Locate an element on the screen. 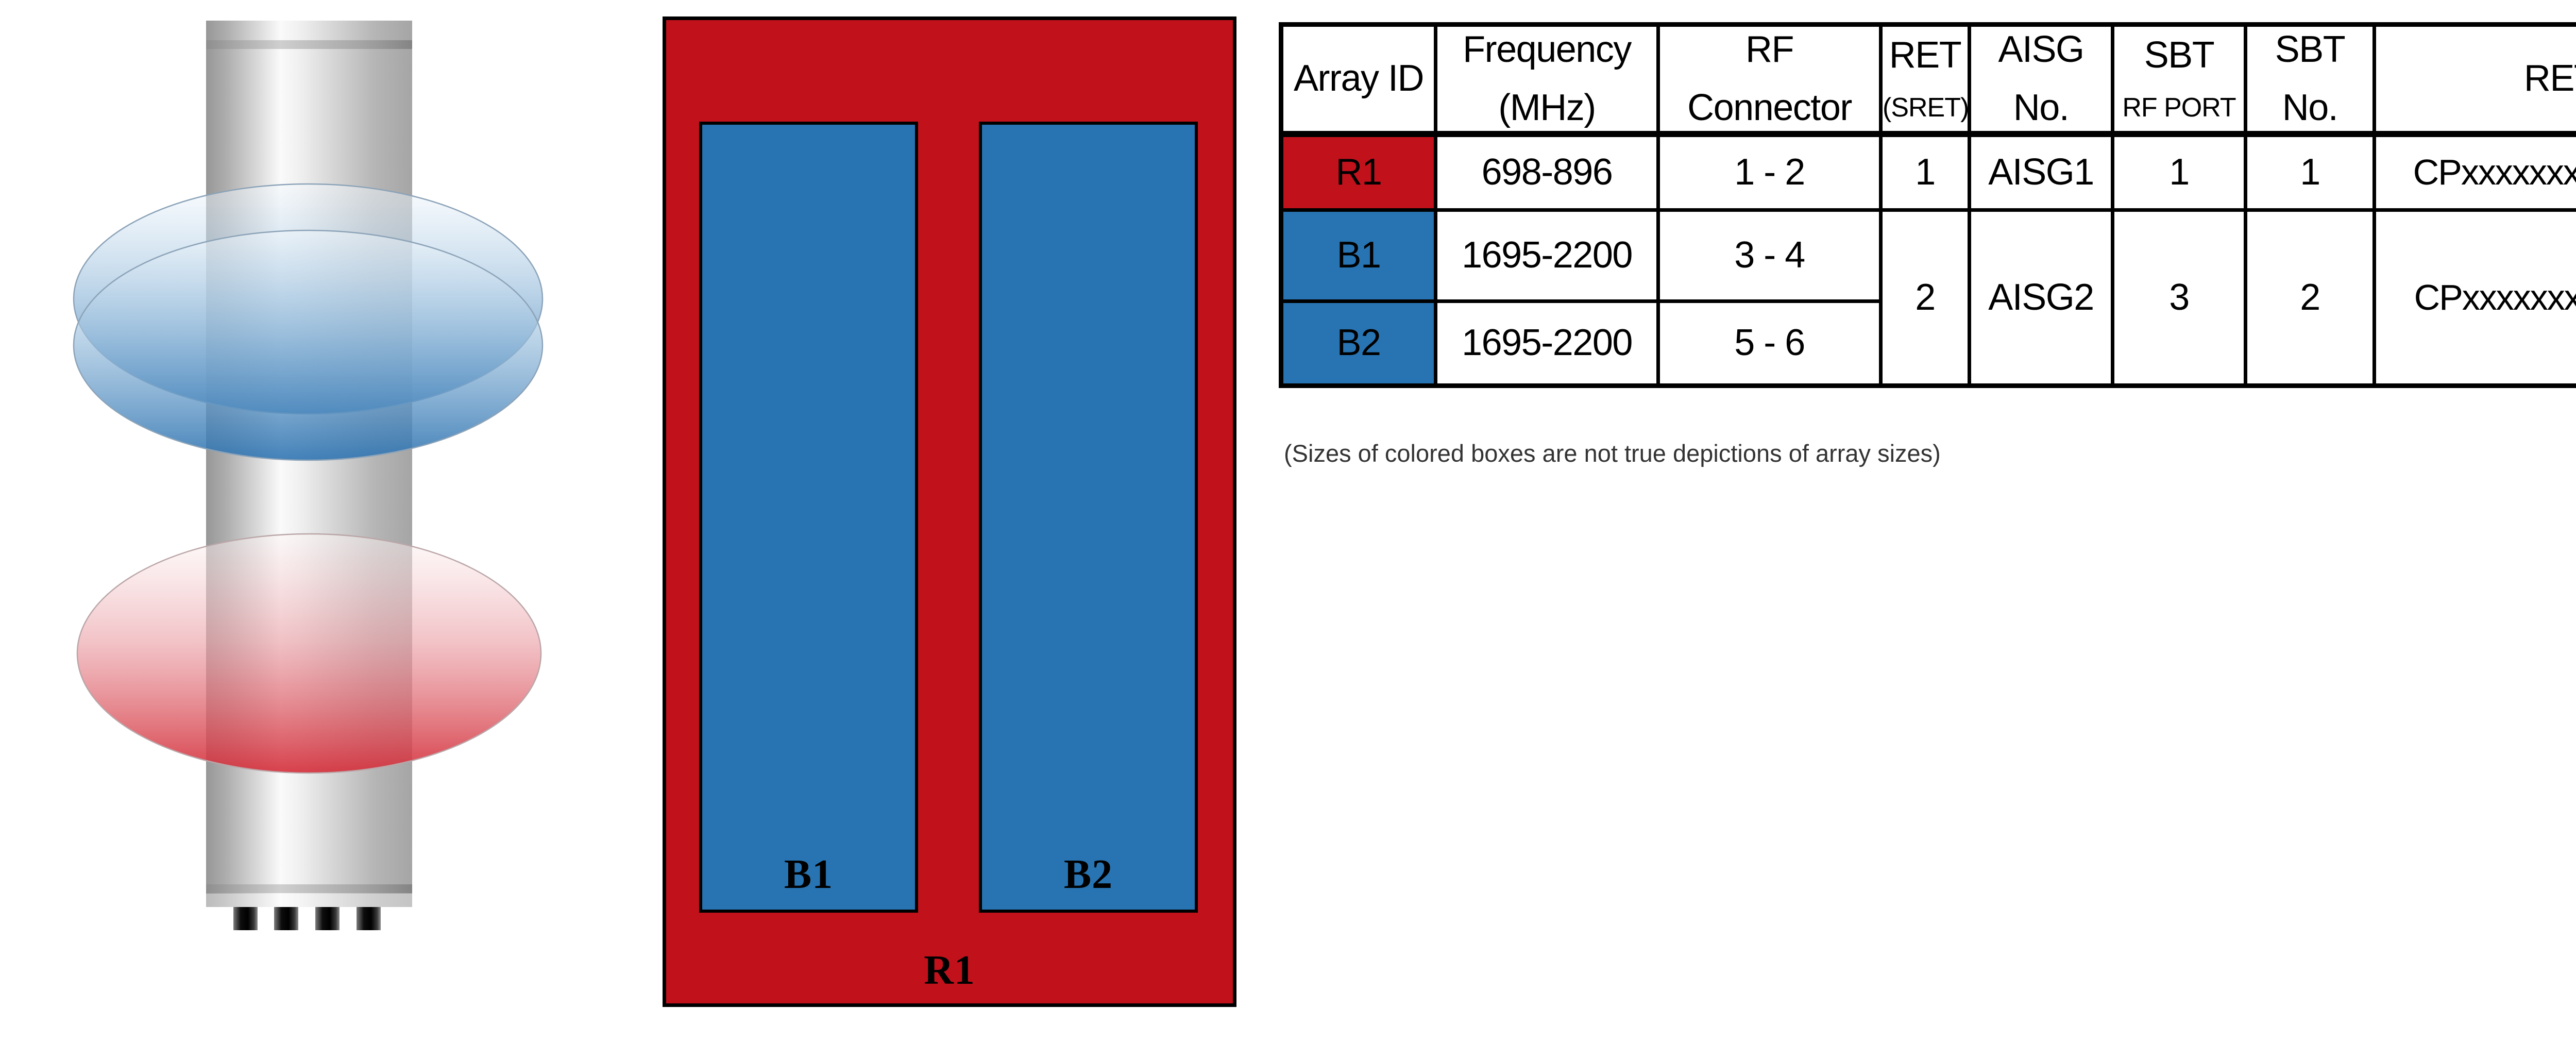 The image size is (2576, 1041). header-sbt-port-line2: RF PORT is located at coordinates (2179, 107).